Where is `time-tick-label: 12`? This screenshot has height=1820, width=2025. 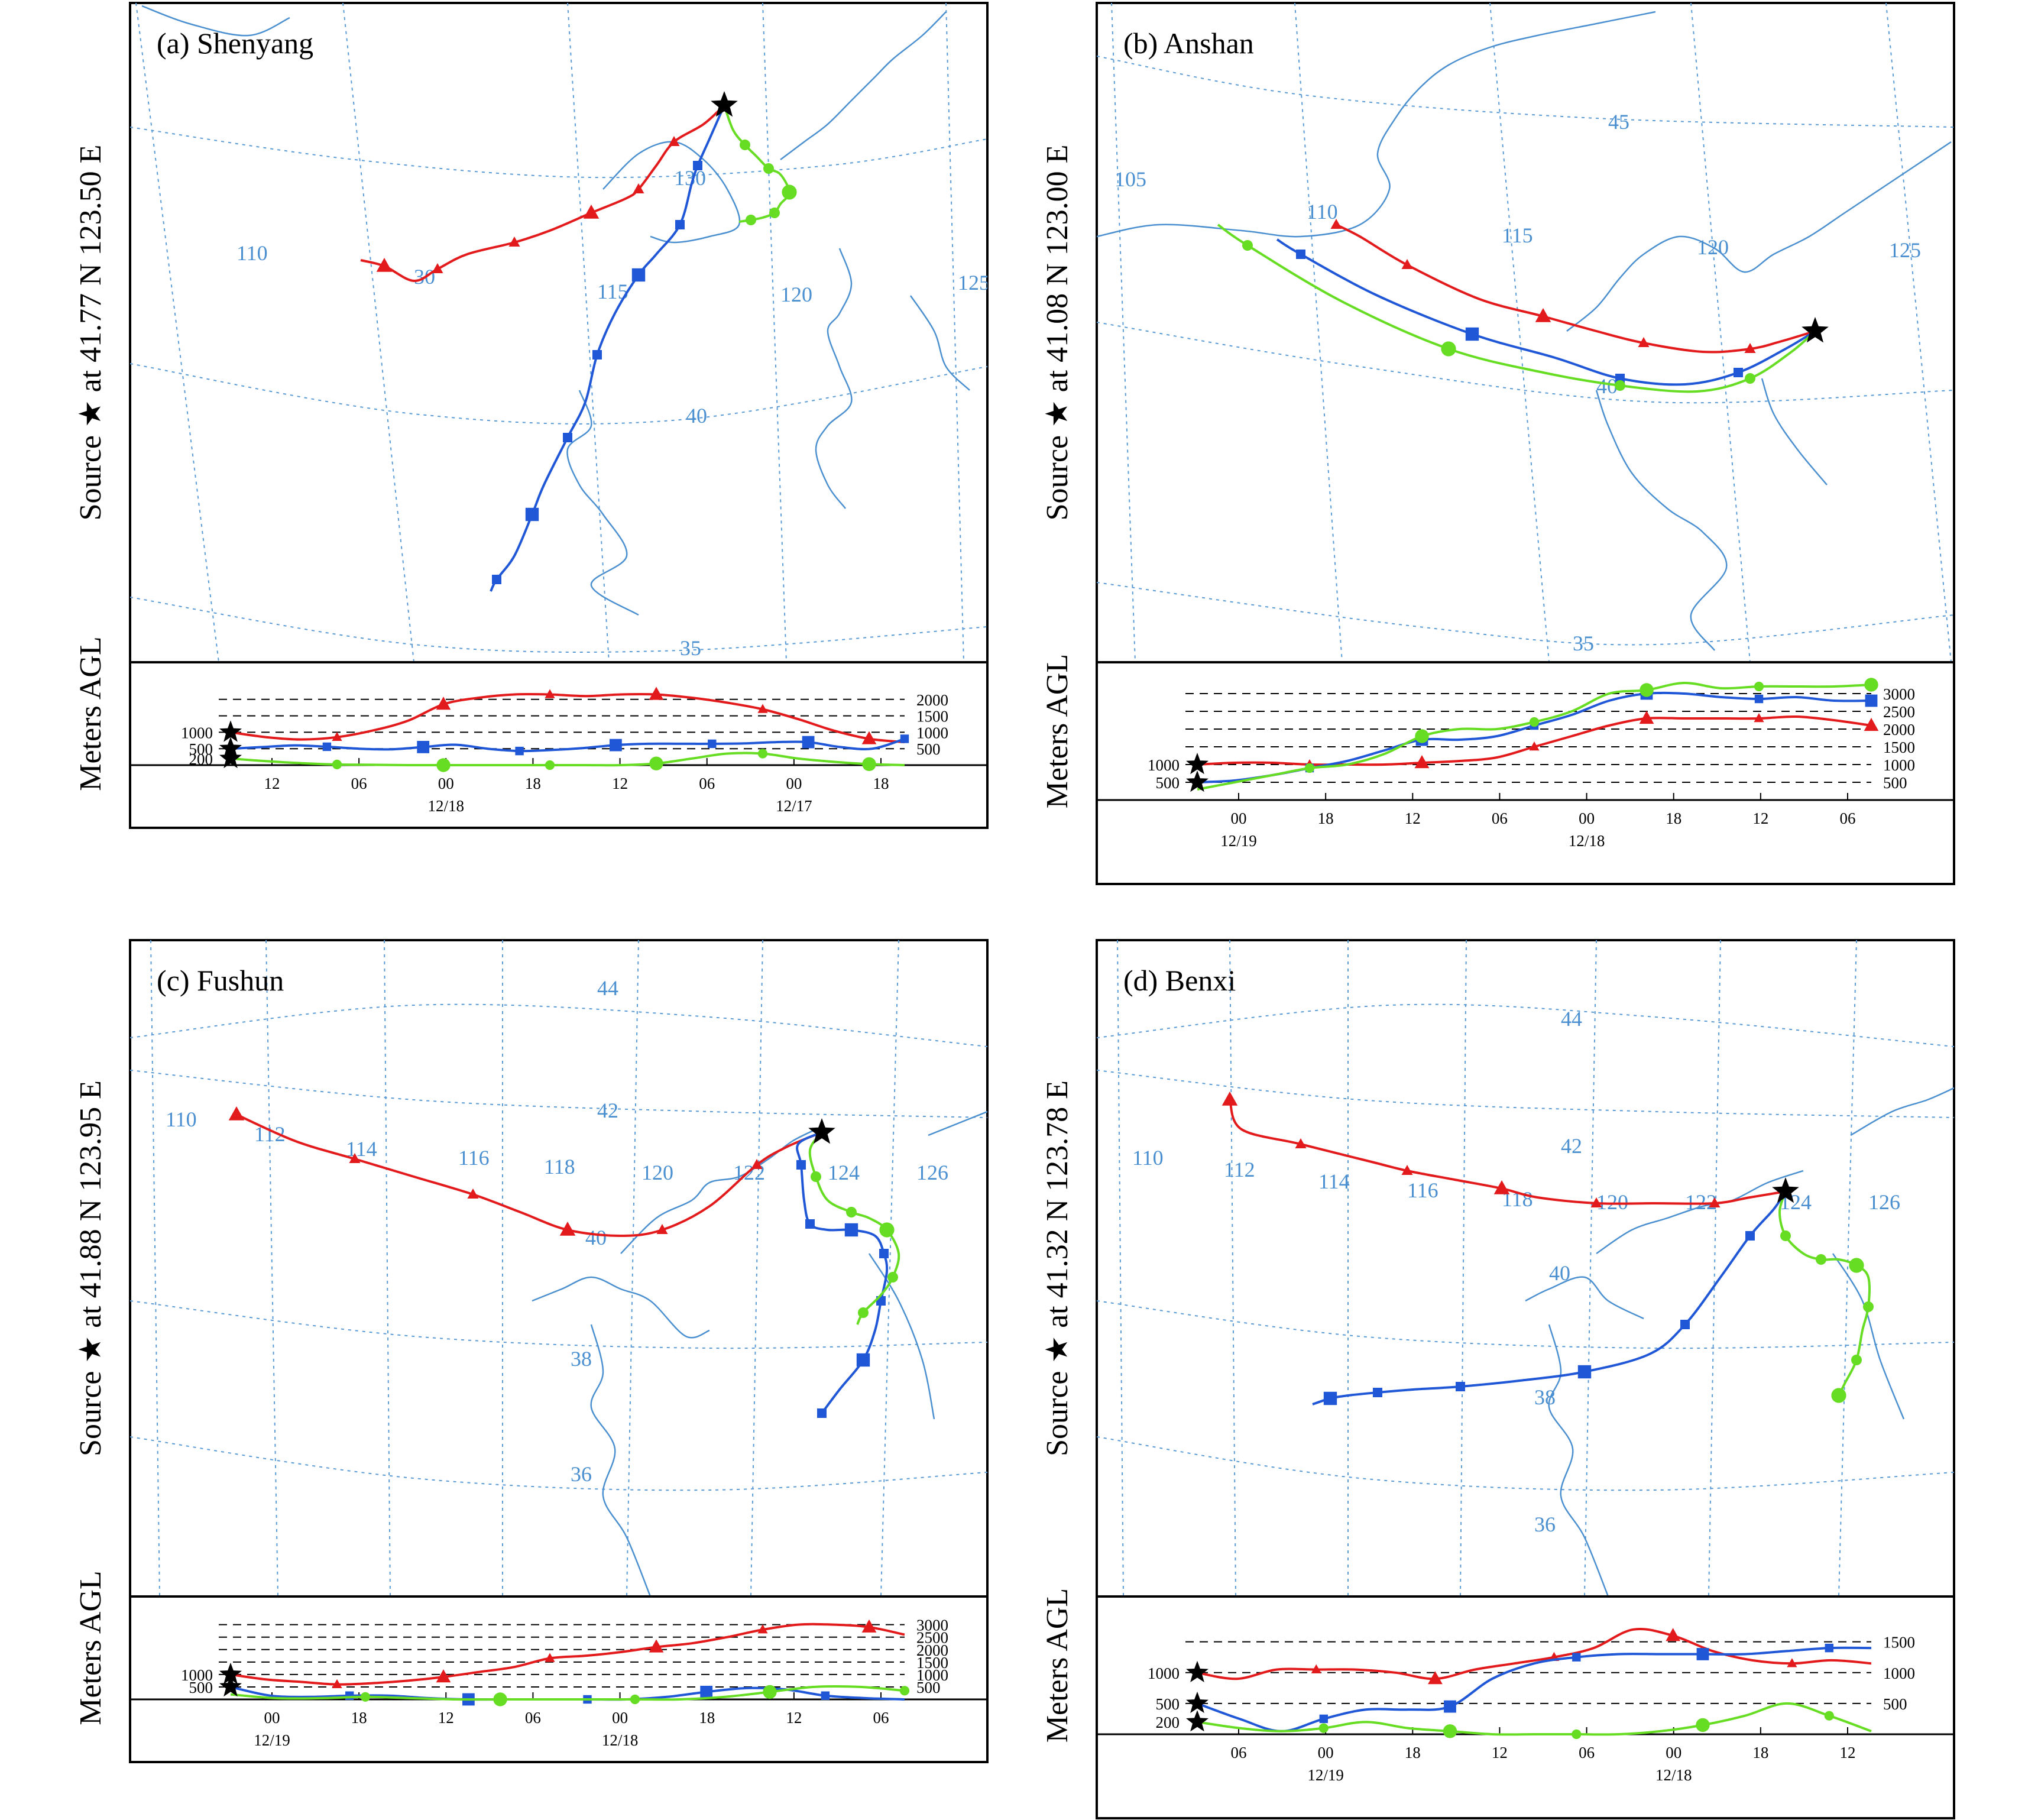
time-tick-label: 12 is located at coordinates (272, 783).